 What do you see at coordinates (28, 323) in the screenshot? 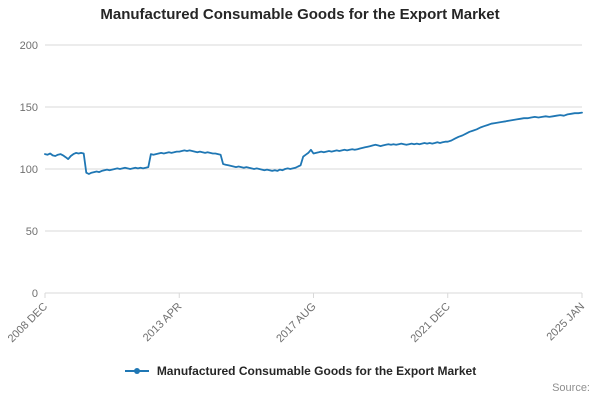
I see `x-tick-label: 2008 DEC` at bounding box center [28, 323].